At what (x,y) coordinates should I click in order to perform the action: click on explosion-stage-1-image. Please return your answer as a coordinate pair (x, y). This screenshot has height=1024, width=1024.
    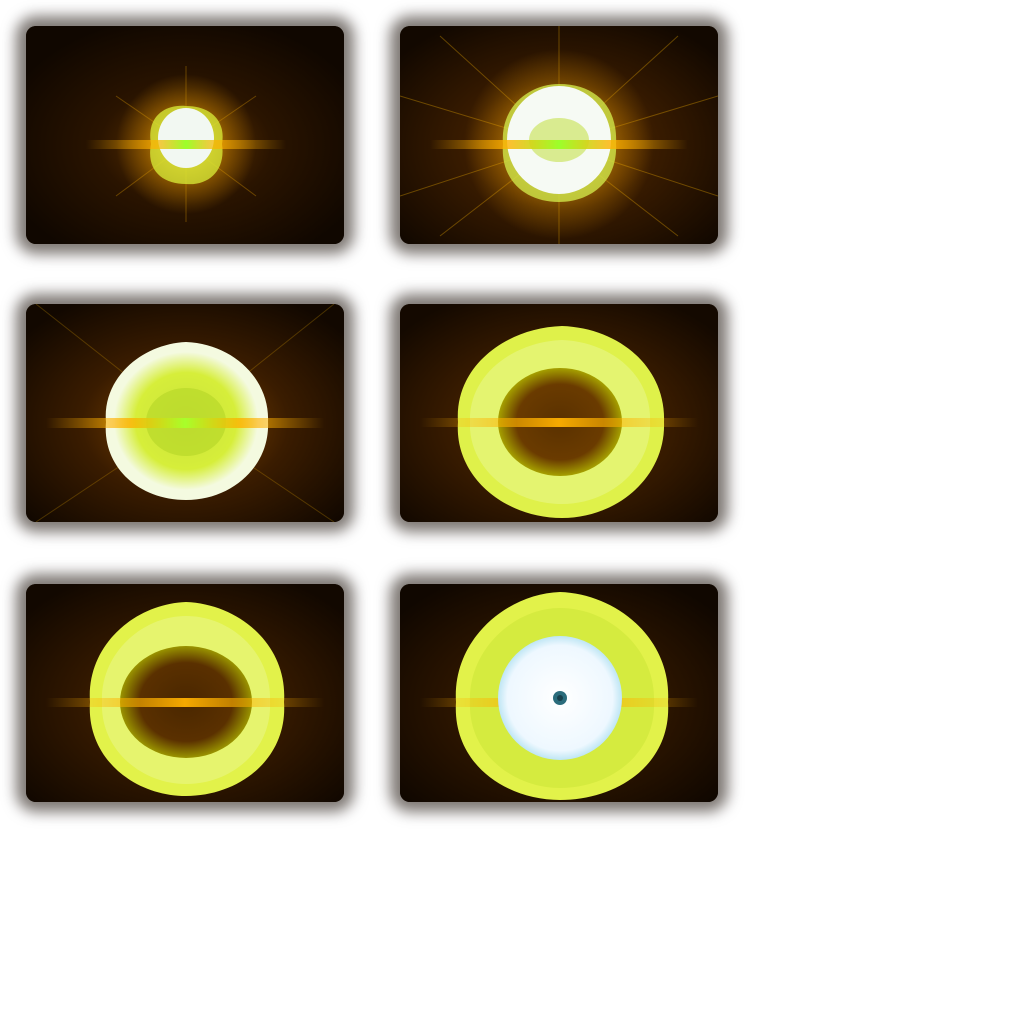
    Looking at the image, I should click on (185, 135).